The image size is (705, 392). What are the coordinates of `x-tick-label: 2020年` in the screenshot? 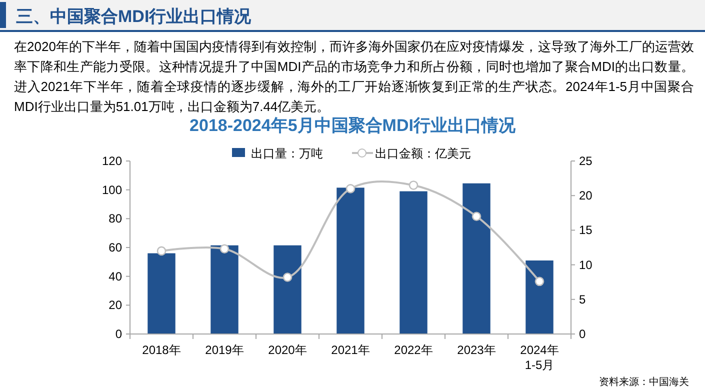 It's located at (287, 350).